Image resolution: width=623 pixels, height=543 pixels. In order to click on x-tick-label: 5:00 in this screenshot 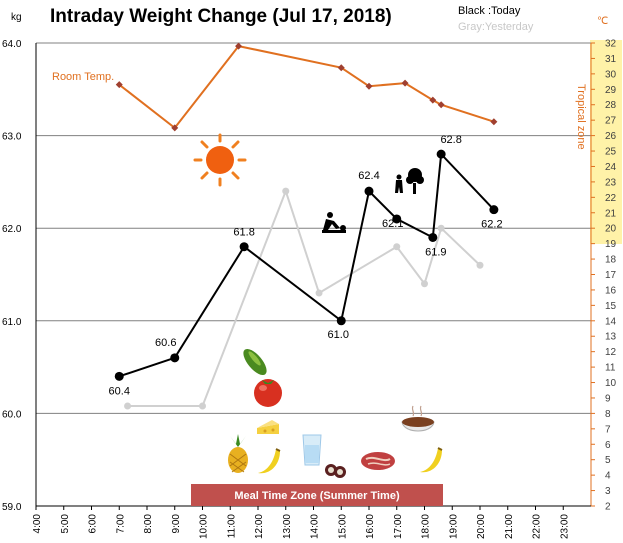, I will do `click(65, 524)`.